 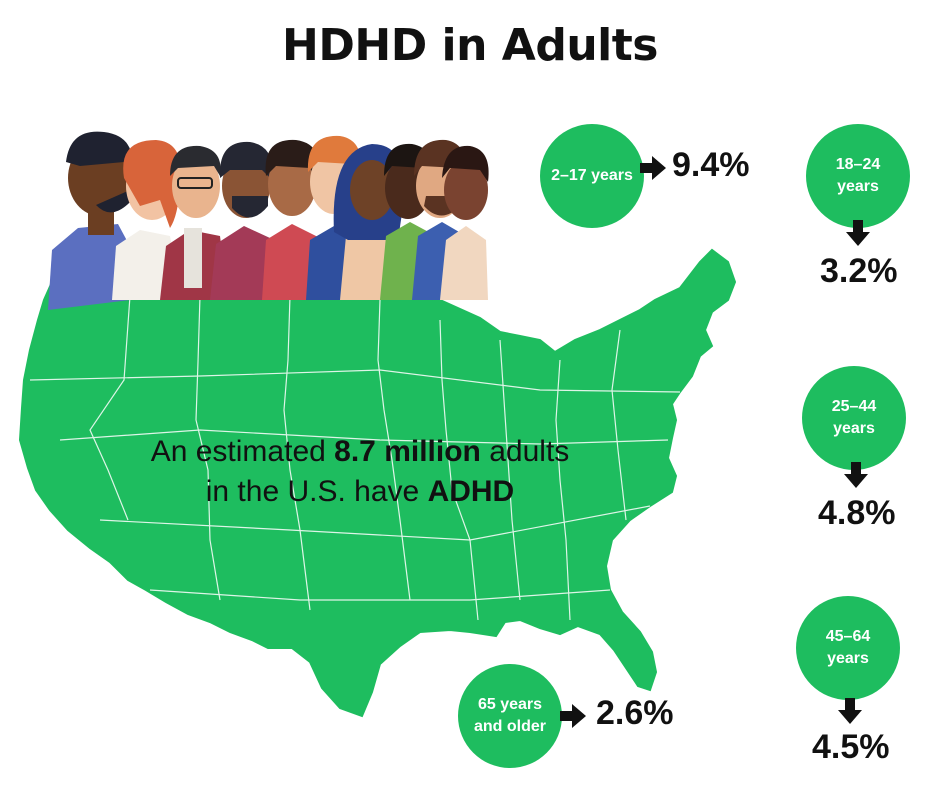 What do you see at coordinates (470, 45) in the screenshot?
I see `page-title: HDHD in Adults` at bounding box center [470, 45].